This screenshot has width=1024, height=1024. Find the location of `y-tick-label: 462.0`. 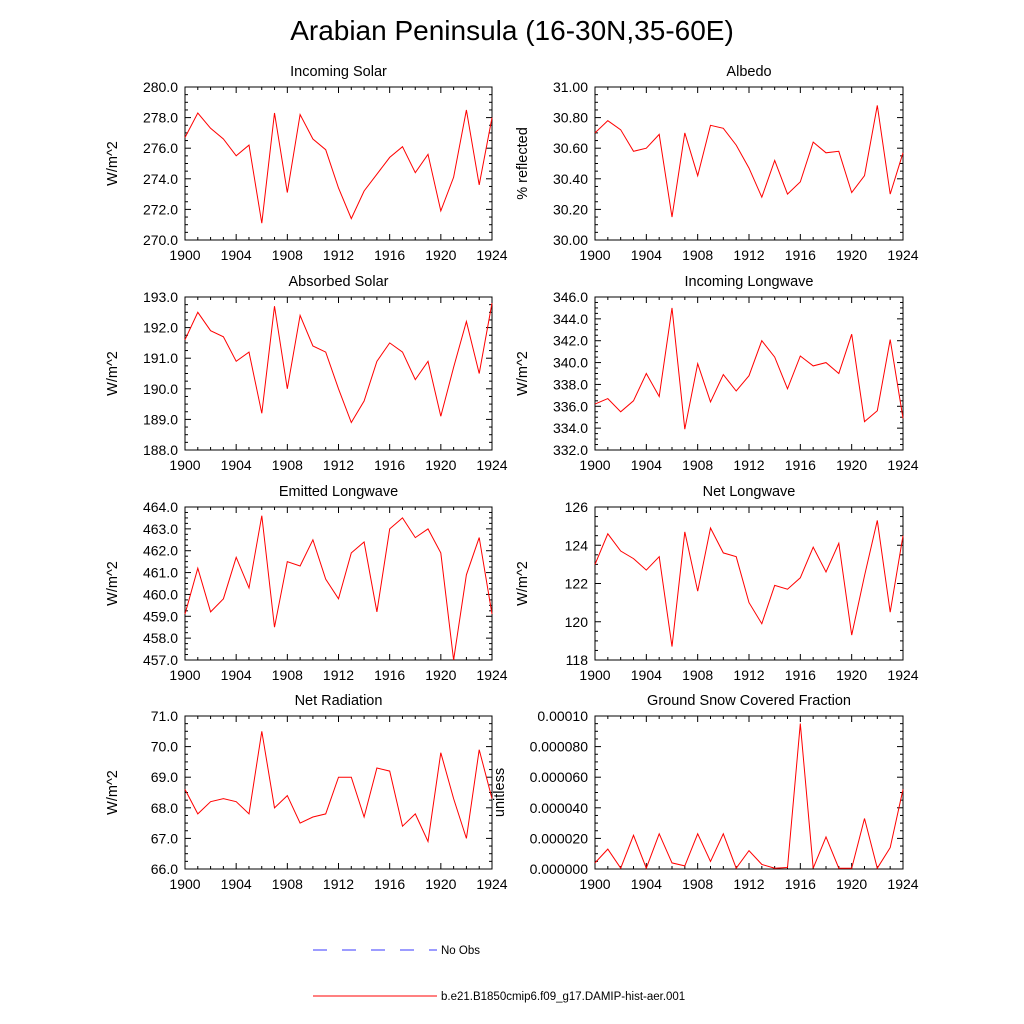

y-tick-label: 462.0 is located at coordinates (160, 551).